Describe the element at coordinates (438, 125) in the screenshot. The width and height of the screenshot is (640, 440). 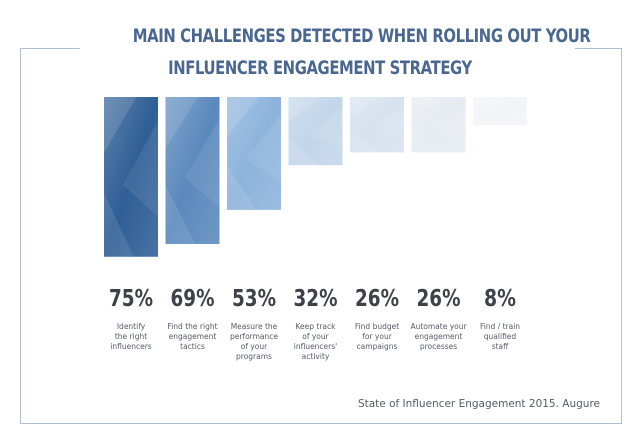
I see `bar-6-shade` at that location.